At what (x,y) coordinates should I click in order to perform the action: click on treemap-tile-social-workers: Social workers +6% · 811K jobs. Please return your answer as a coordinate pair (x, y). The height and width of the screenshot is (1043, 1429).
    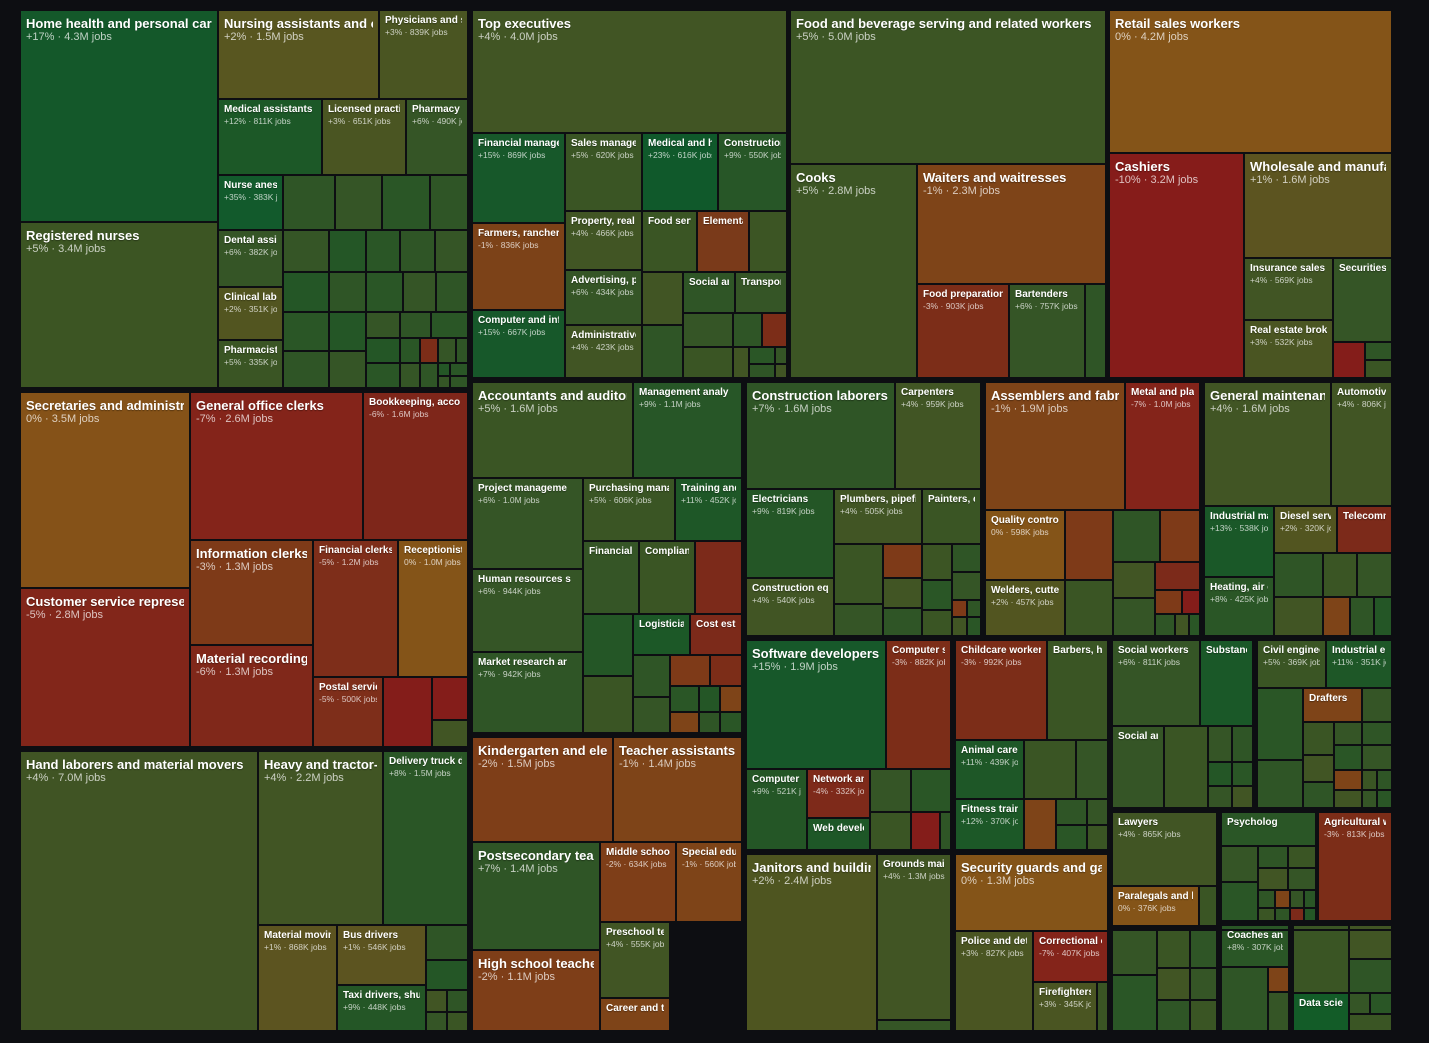
    Looking at the image, I should click on (1156, 683).